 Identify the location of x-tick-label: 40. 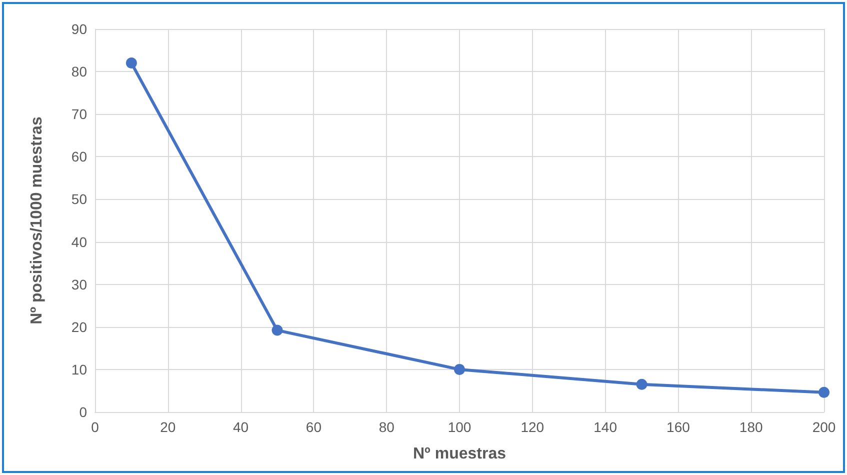
(241, 427).